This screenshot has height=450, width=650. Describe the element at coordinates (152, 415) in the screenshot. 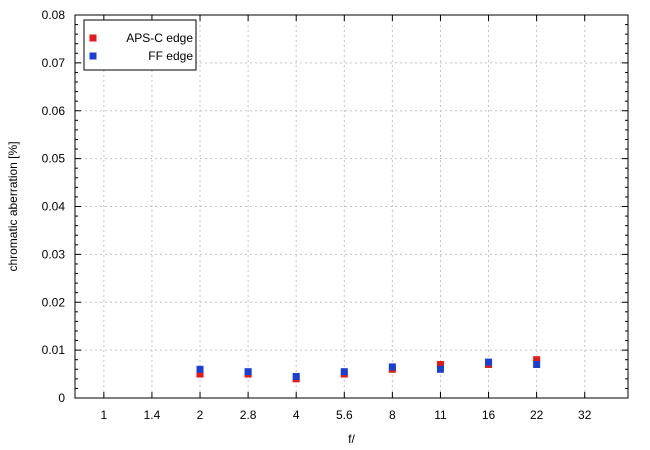

I see `x-tick-label: 1.4` at that location.